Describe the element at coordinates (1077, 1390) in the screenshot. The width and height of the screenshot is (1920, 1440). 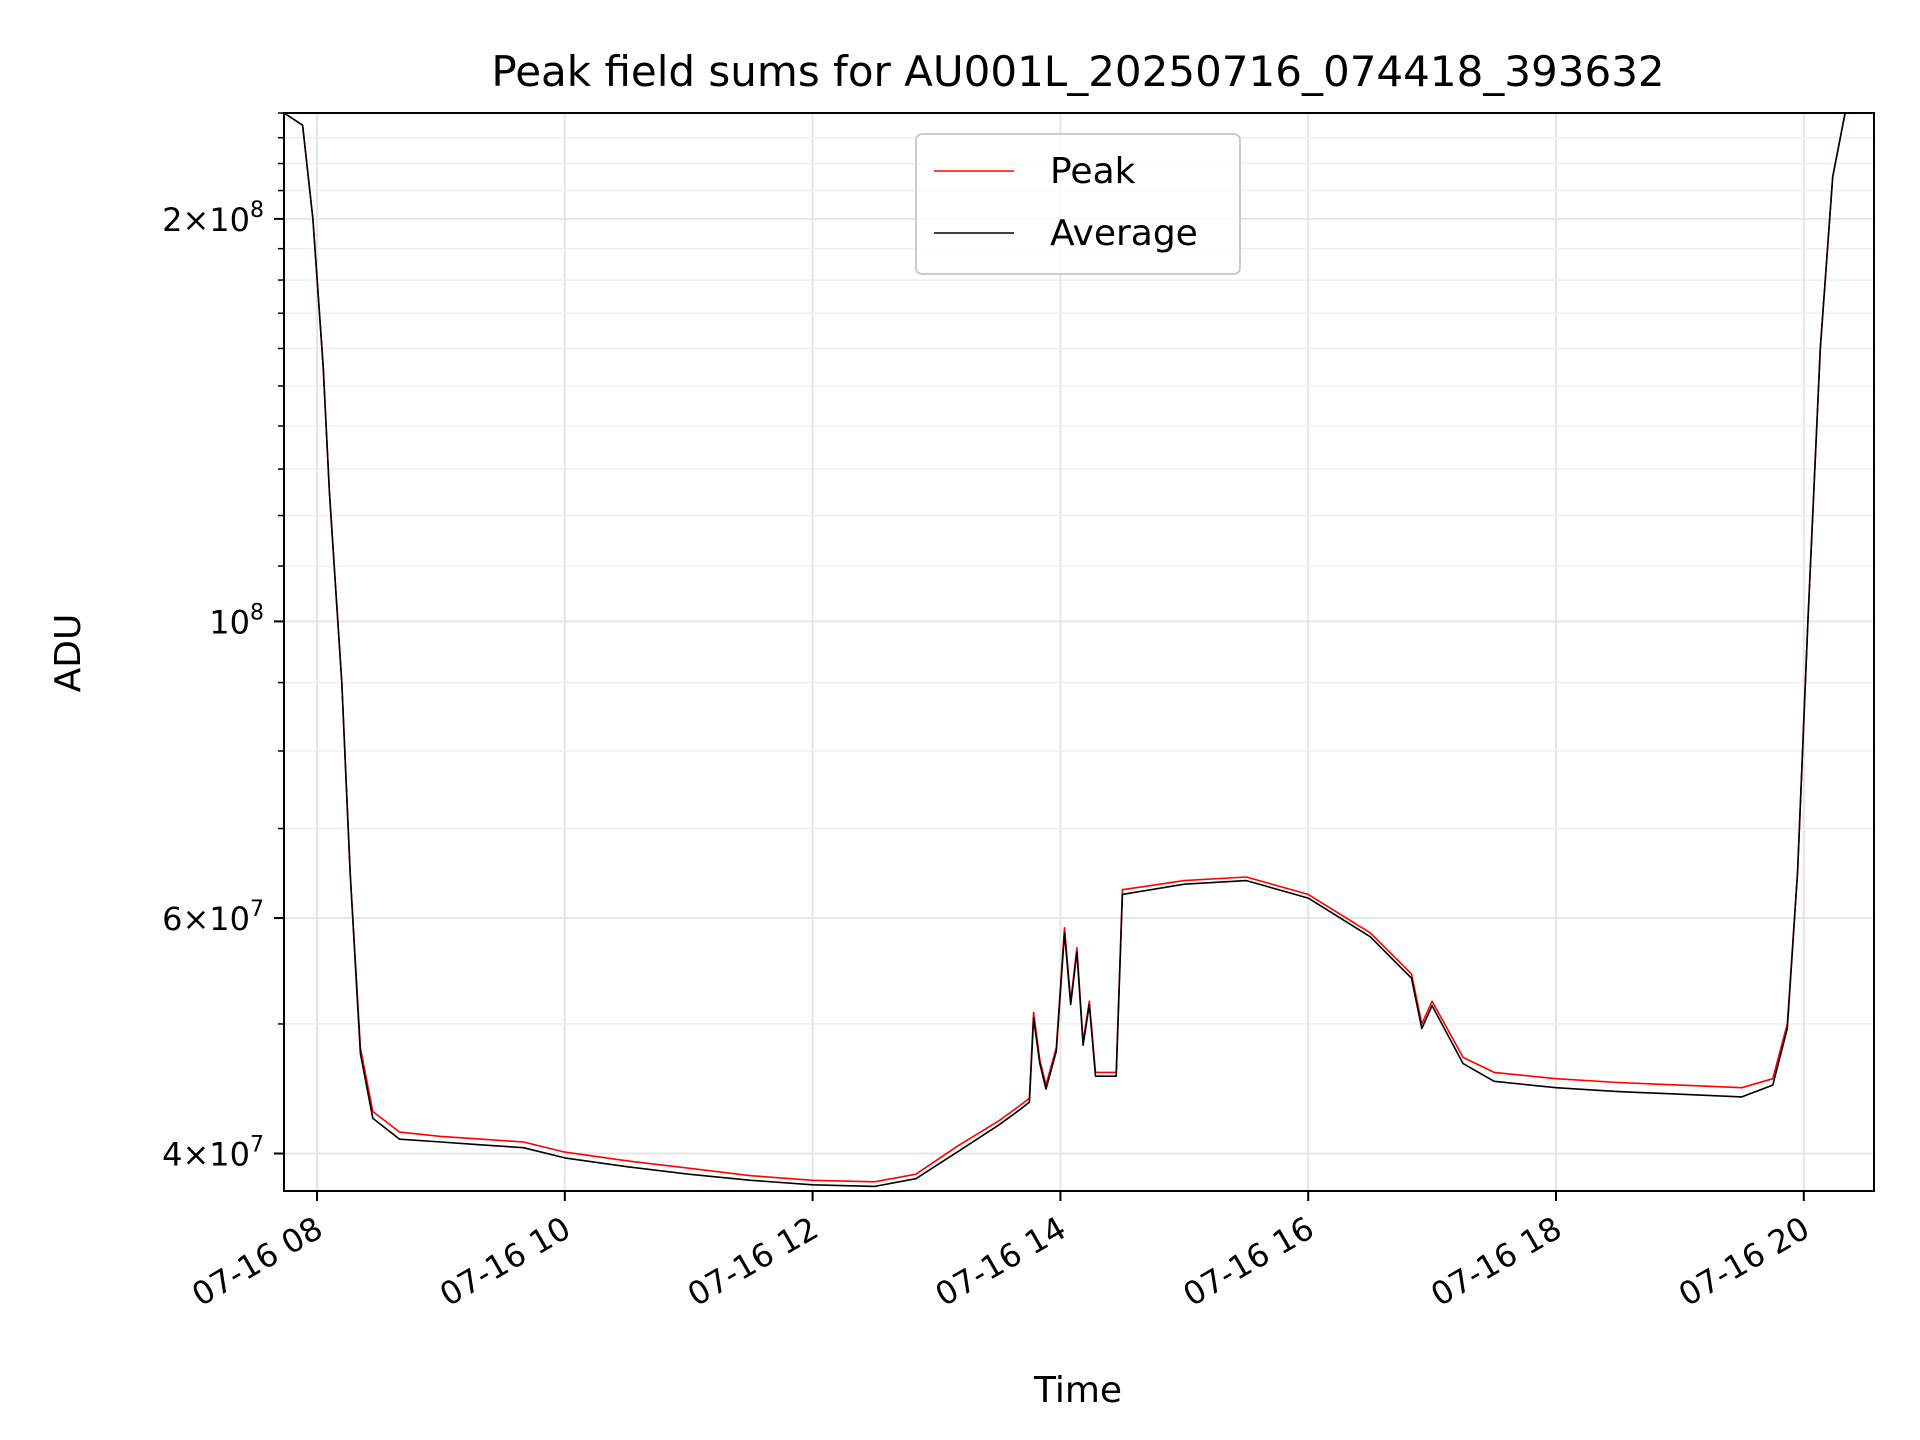
I see `x-axis-label: Time` at that location.